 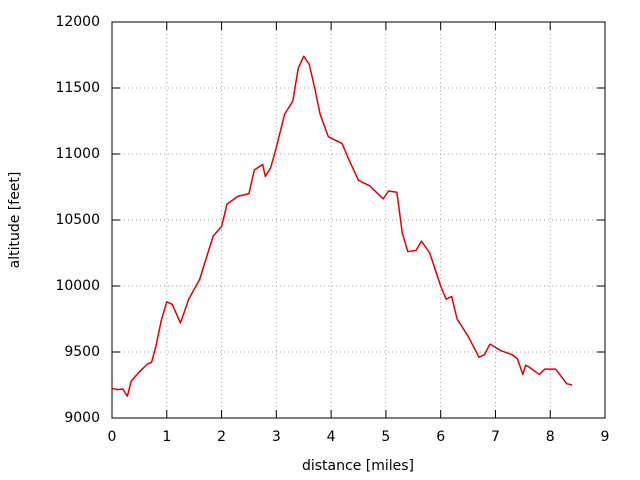 What do you see at coordinates (385, 437) in the screenshot?
I see `x-tick-label: 5` at bounding box center [385, 437].